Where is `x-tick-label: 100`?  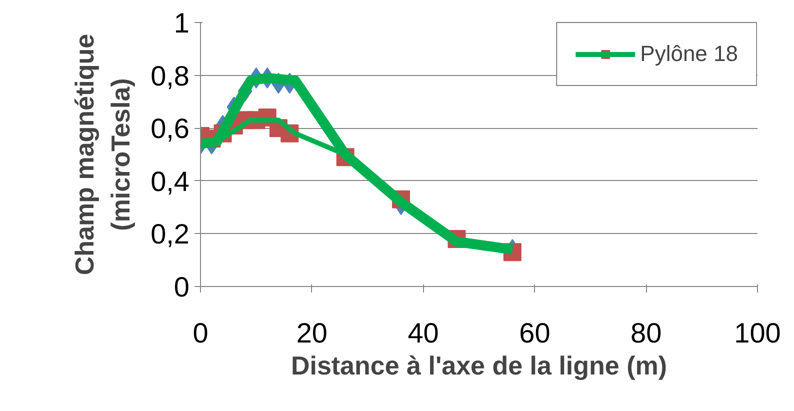 x-tick-label: 100 is located at coordinates (757, 333).